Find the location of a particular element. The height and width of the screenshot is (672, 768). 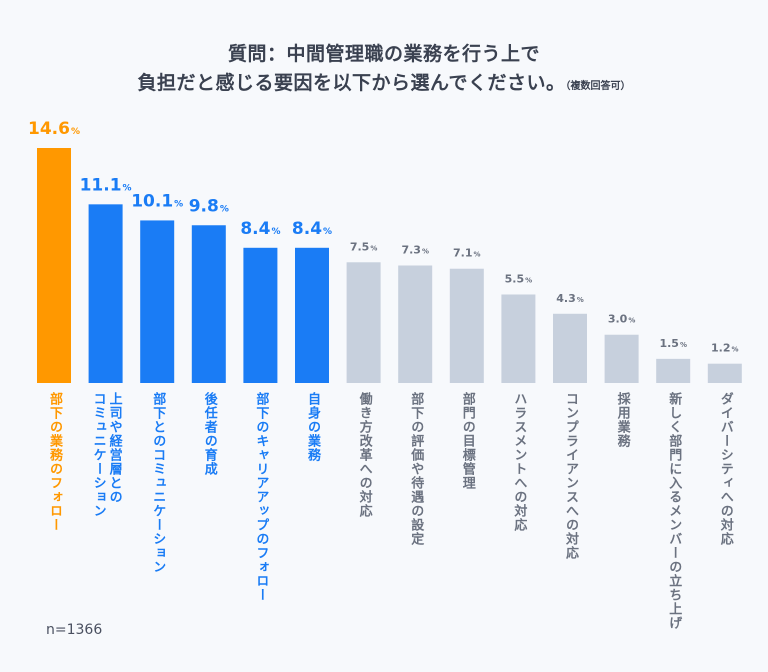

data-label: 1.2% is located at coordinates (725, 348).